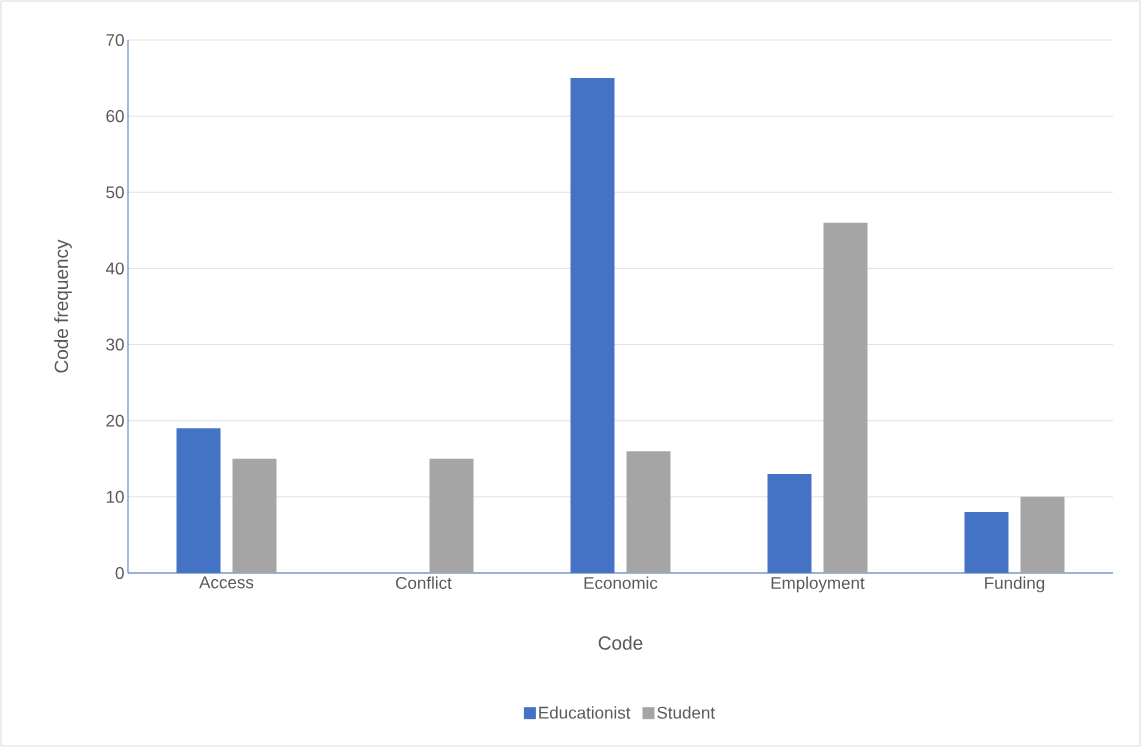 The height and width of the screenshot is (747, 1141). What do you see at coordinates (585, 712) in the screenshot?
I see `legend-label: Educationist` at bounding box center [585, 712].